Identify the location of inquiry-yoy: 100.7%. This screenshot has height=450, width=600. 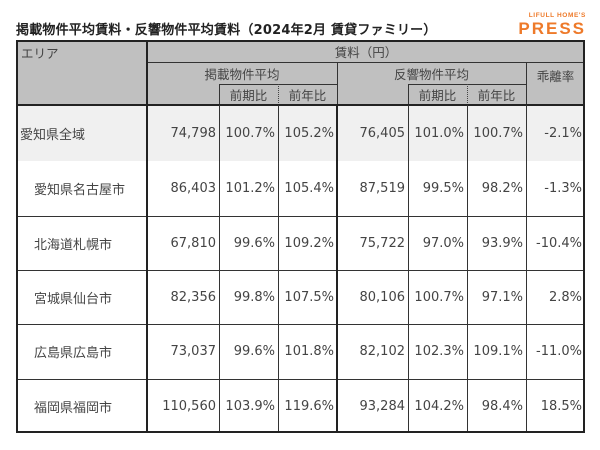
(498, 133).